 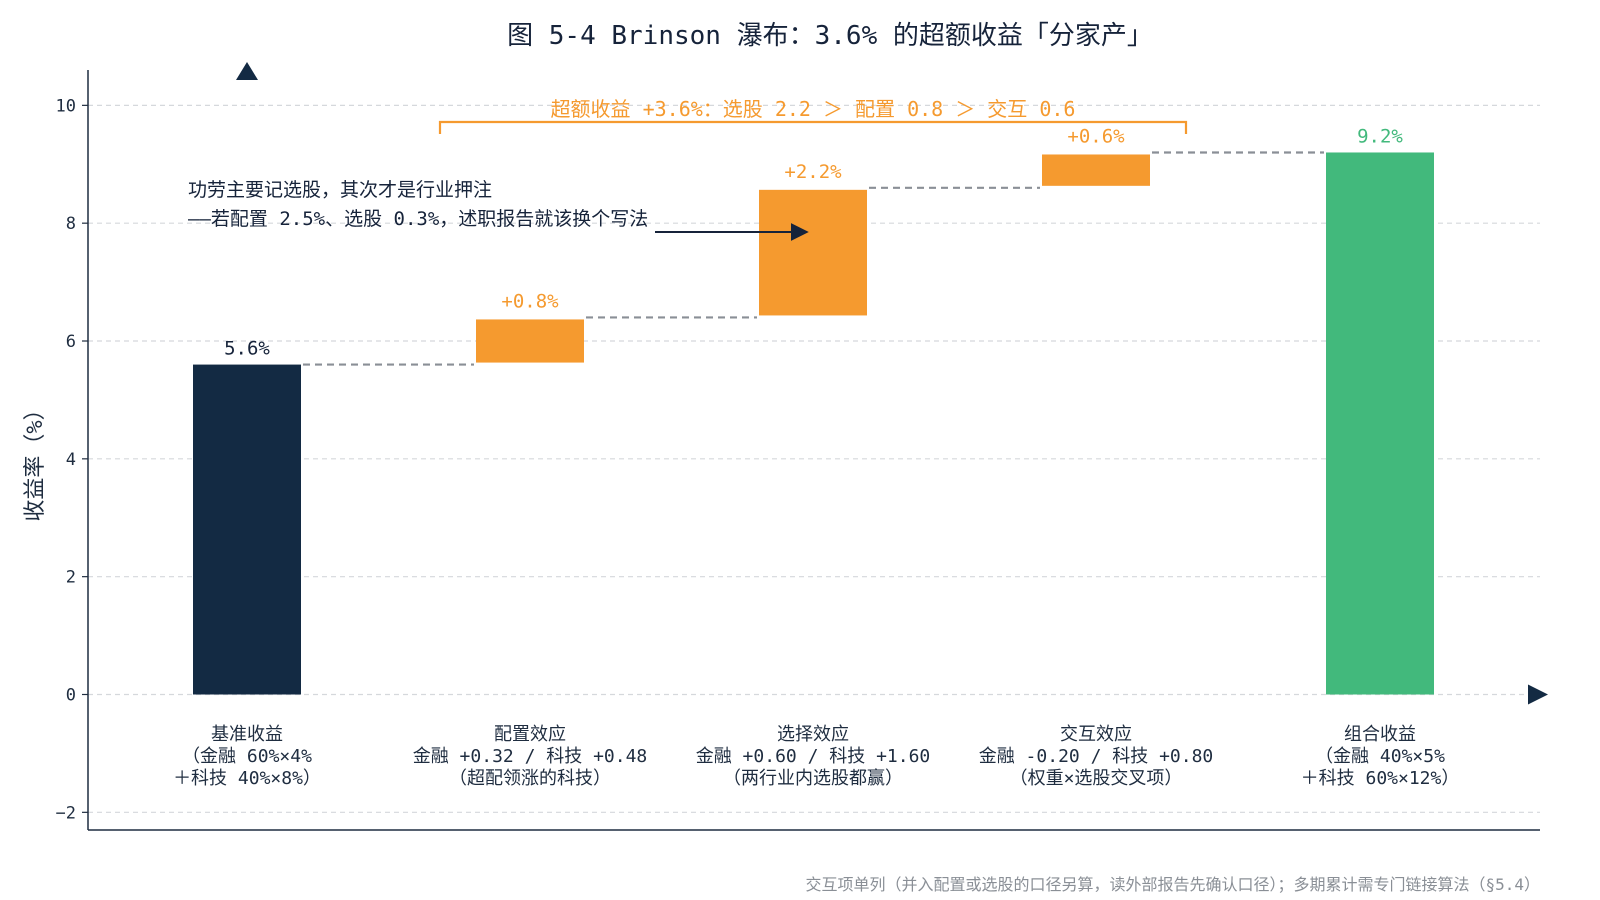 What do you see at coordinates (1096, 756) in the screenshot?
I see `x-tick-label: 金融 -0.20 / 科技 +0.80` at bounding box center [1096, 756].